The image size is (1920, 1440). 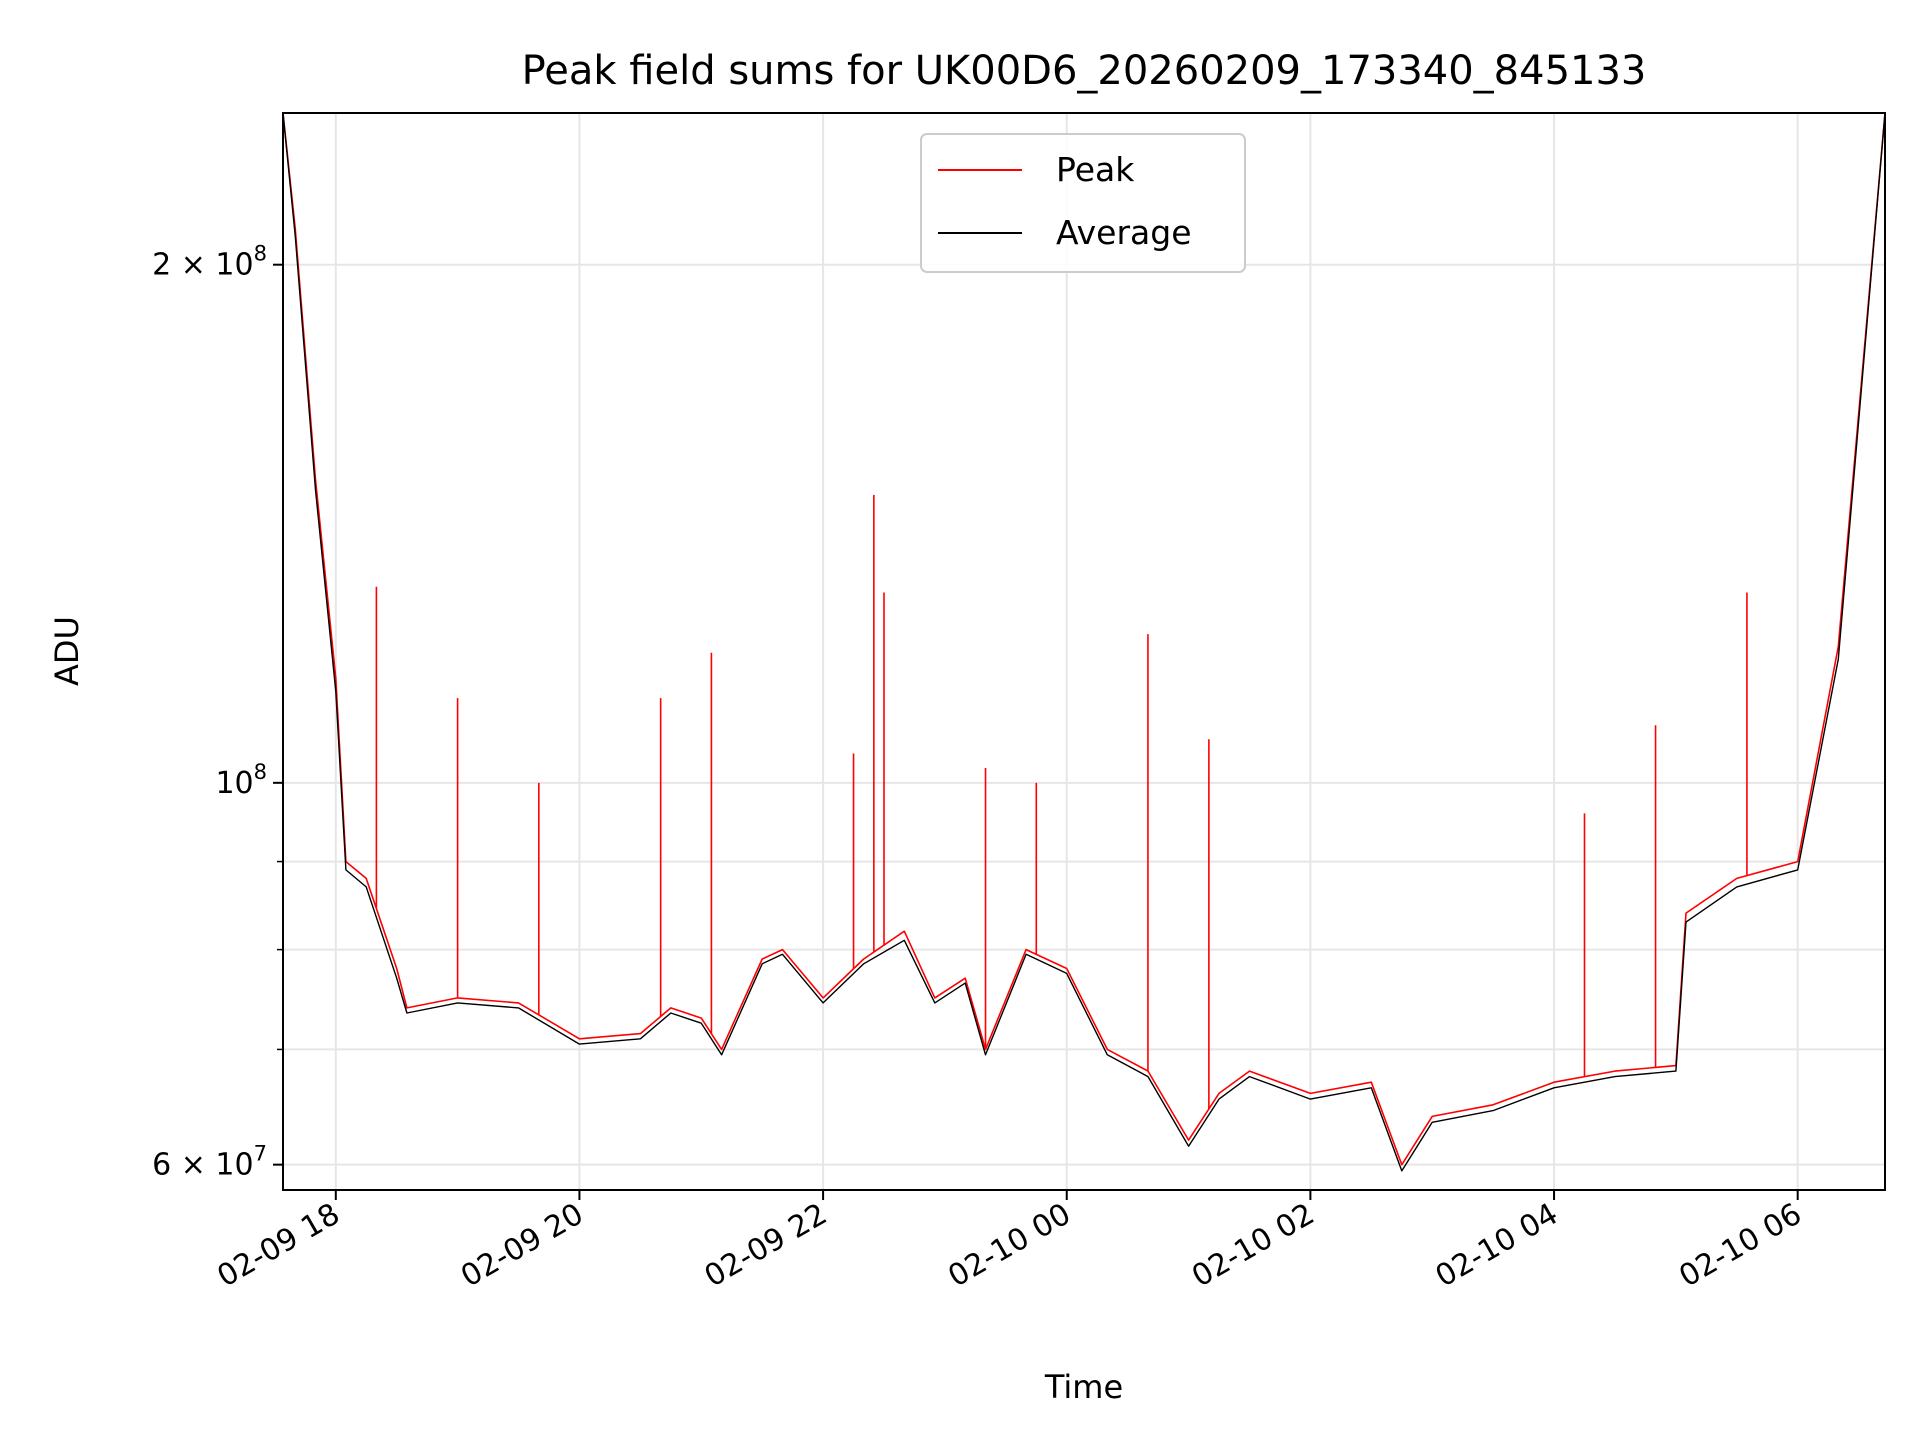 What do you see at coordinates (1083, 1387) in the screenshot?
I see `x-axis-label: Time` at bounding box center [1083, 1387].